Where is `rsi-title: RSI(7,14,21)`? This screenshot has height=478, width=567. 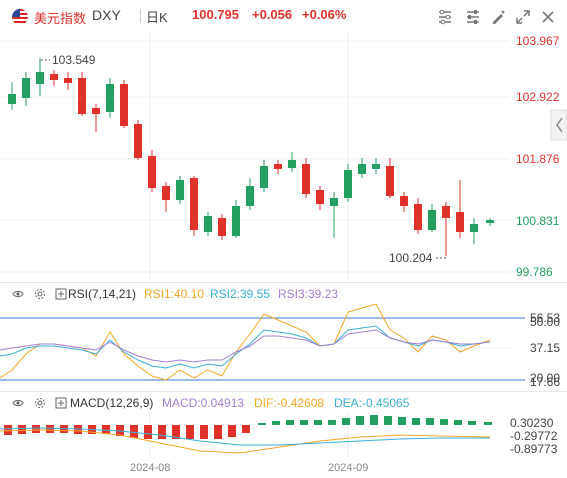 rsi-title: RSI(7,14,21) is located at coordinates (102, 294).